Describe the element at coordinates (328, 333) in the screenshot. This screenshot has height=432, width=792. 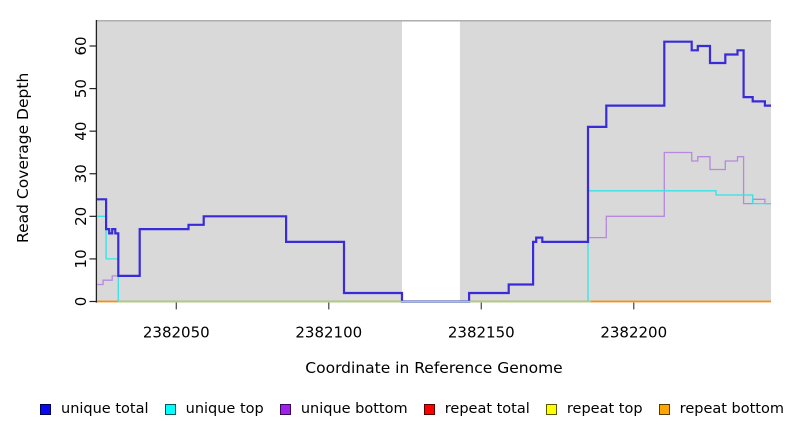
I see `x-tick-label: 2382100` at that location.